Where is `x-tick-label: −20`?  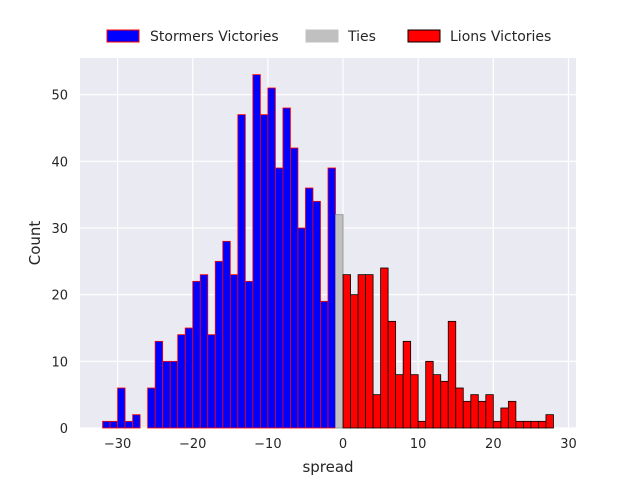
x-tick-label: −20 is located at coordinates (192, 444).